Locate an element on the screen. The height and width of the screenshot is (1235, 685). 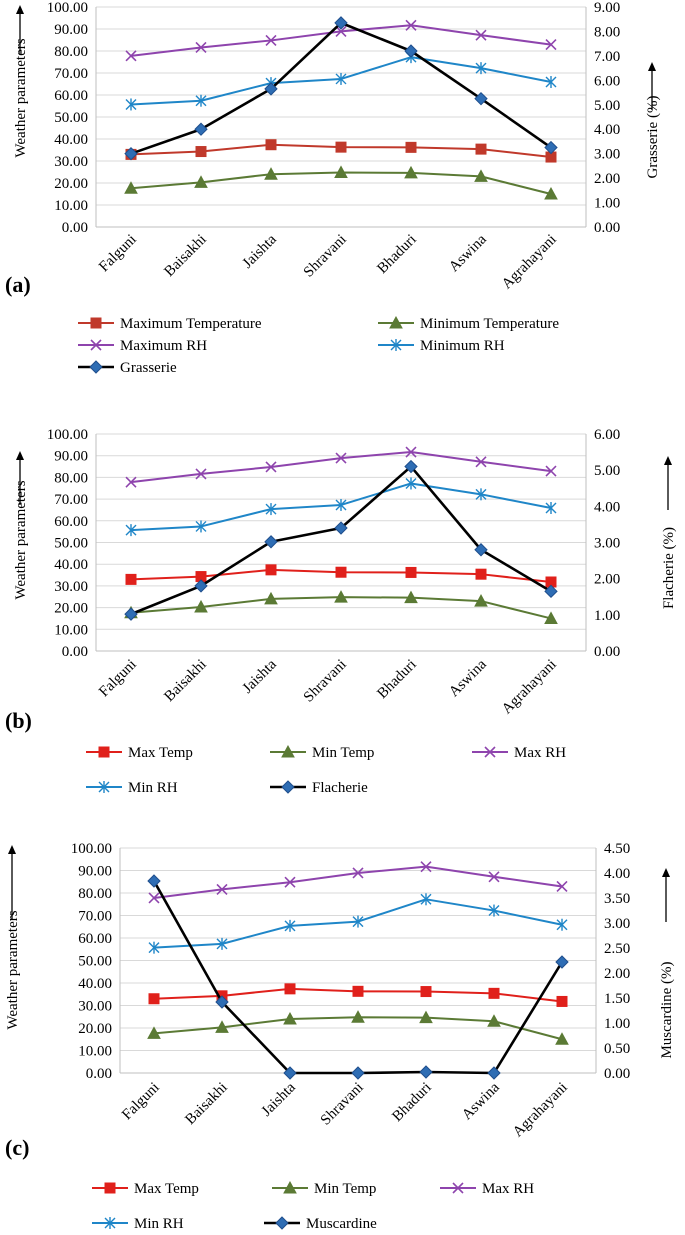
series-line-muscardine is located at coordinates (358, 977).